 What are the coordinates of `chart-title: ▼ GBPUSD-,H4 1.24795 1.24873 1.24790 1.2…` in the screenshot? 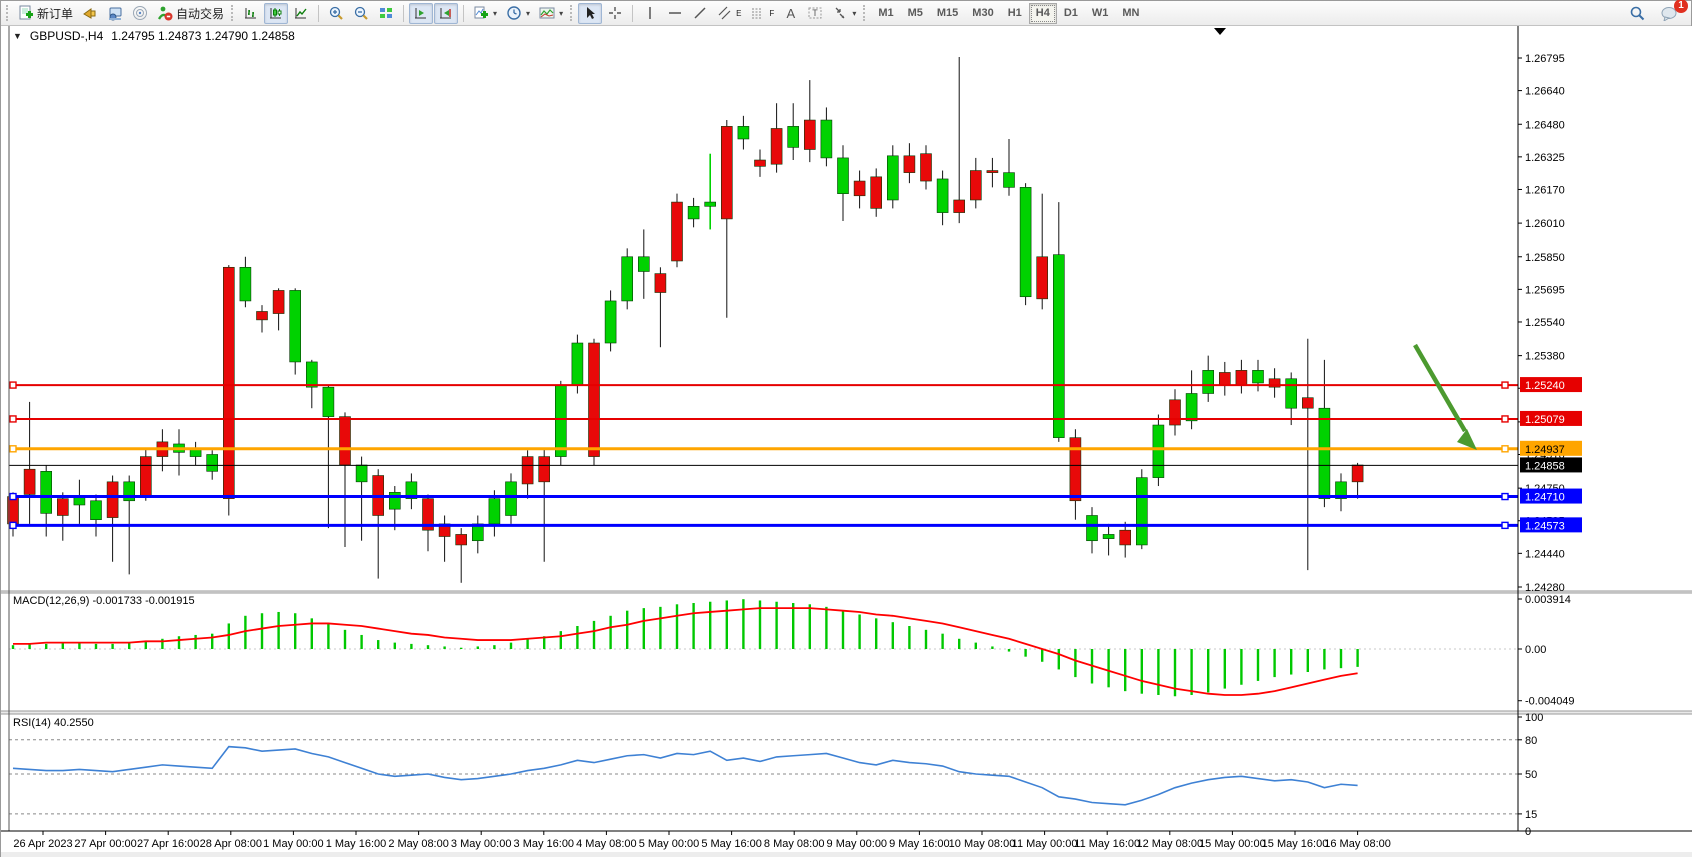 It's located at (154, 36).